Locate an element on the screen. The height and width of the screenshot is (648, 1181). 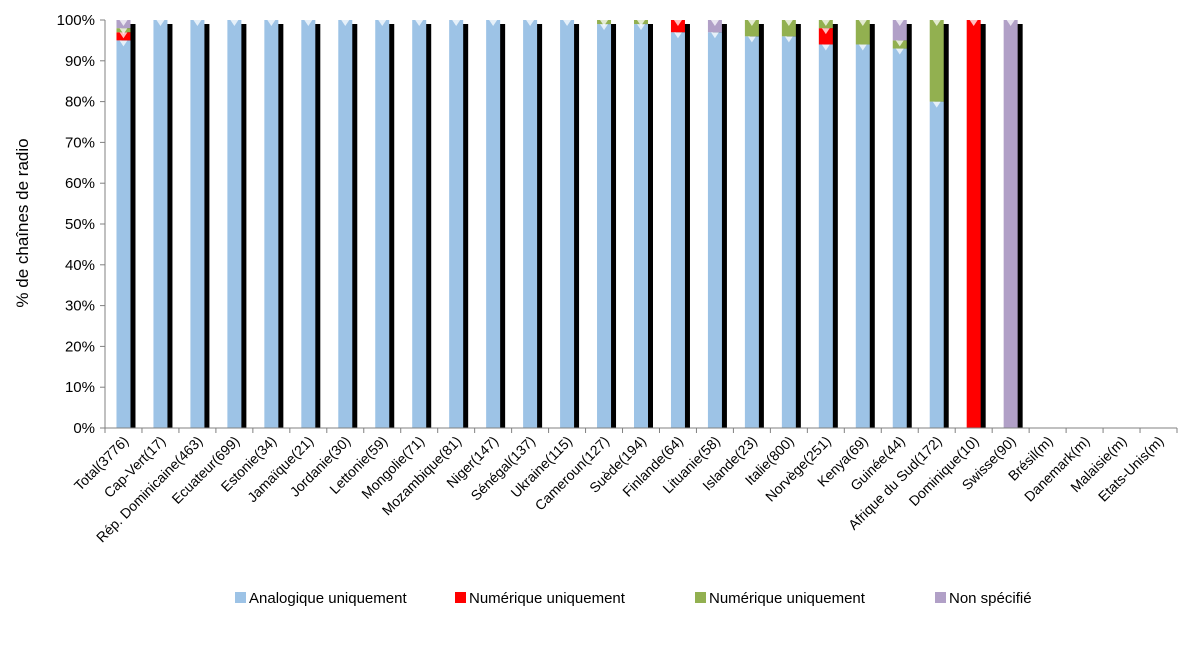
y-tick-label: 100% is located at coordinates (76, 20).